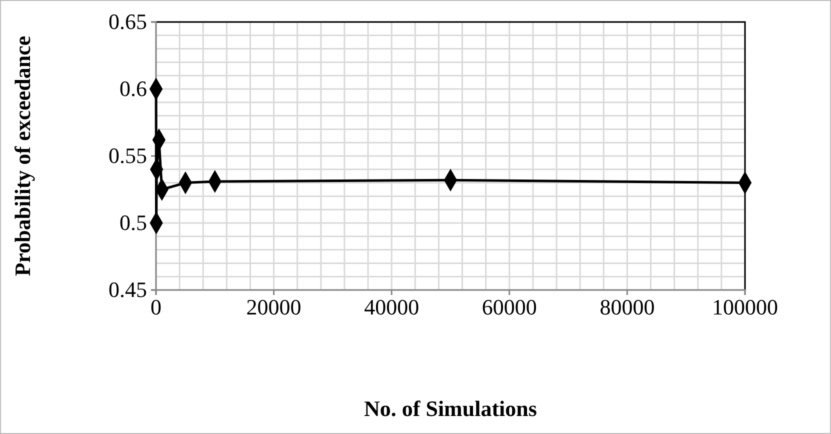  I want to click on y-tick-label: 0.55, so click(127, 155).